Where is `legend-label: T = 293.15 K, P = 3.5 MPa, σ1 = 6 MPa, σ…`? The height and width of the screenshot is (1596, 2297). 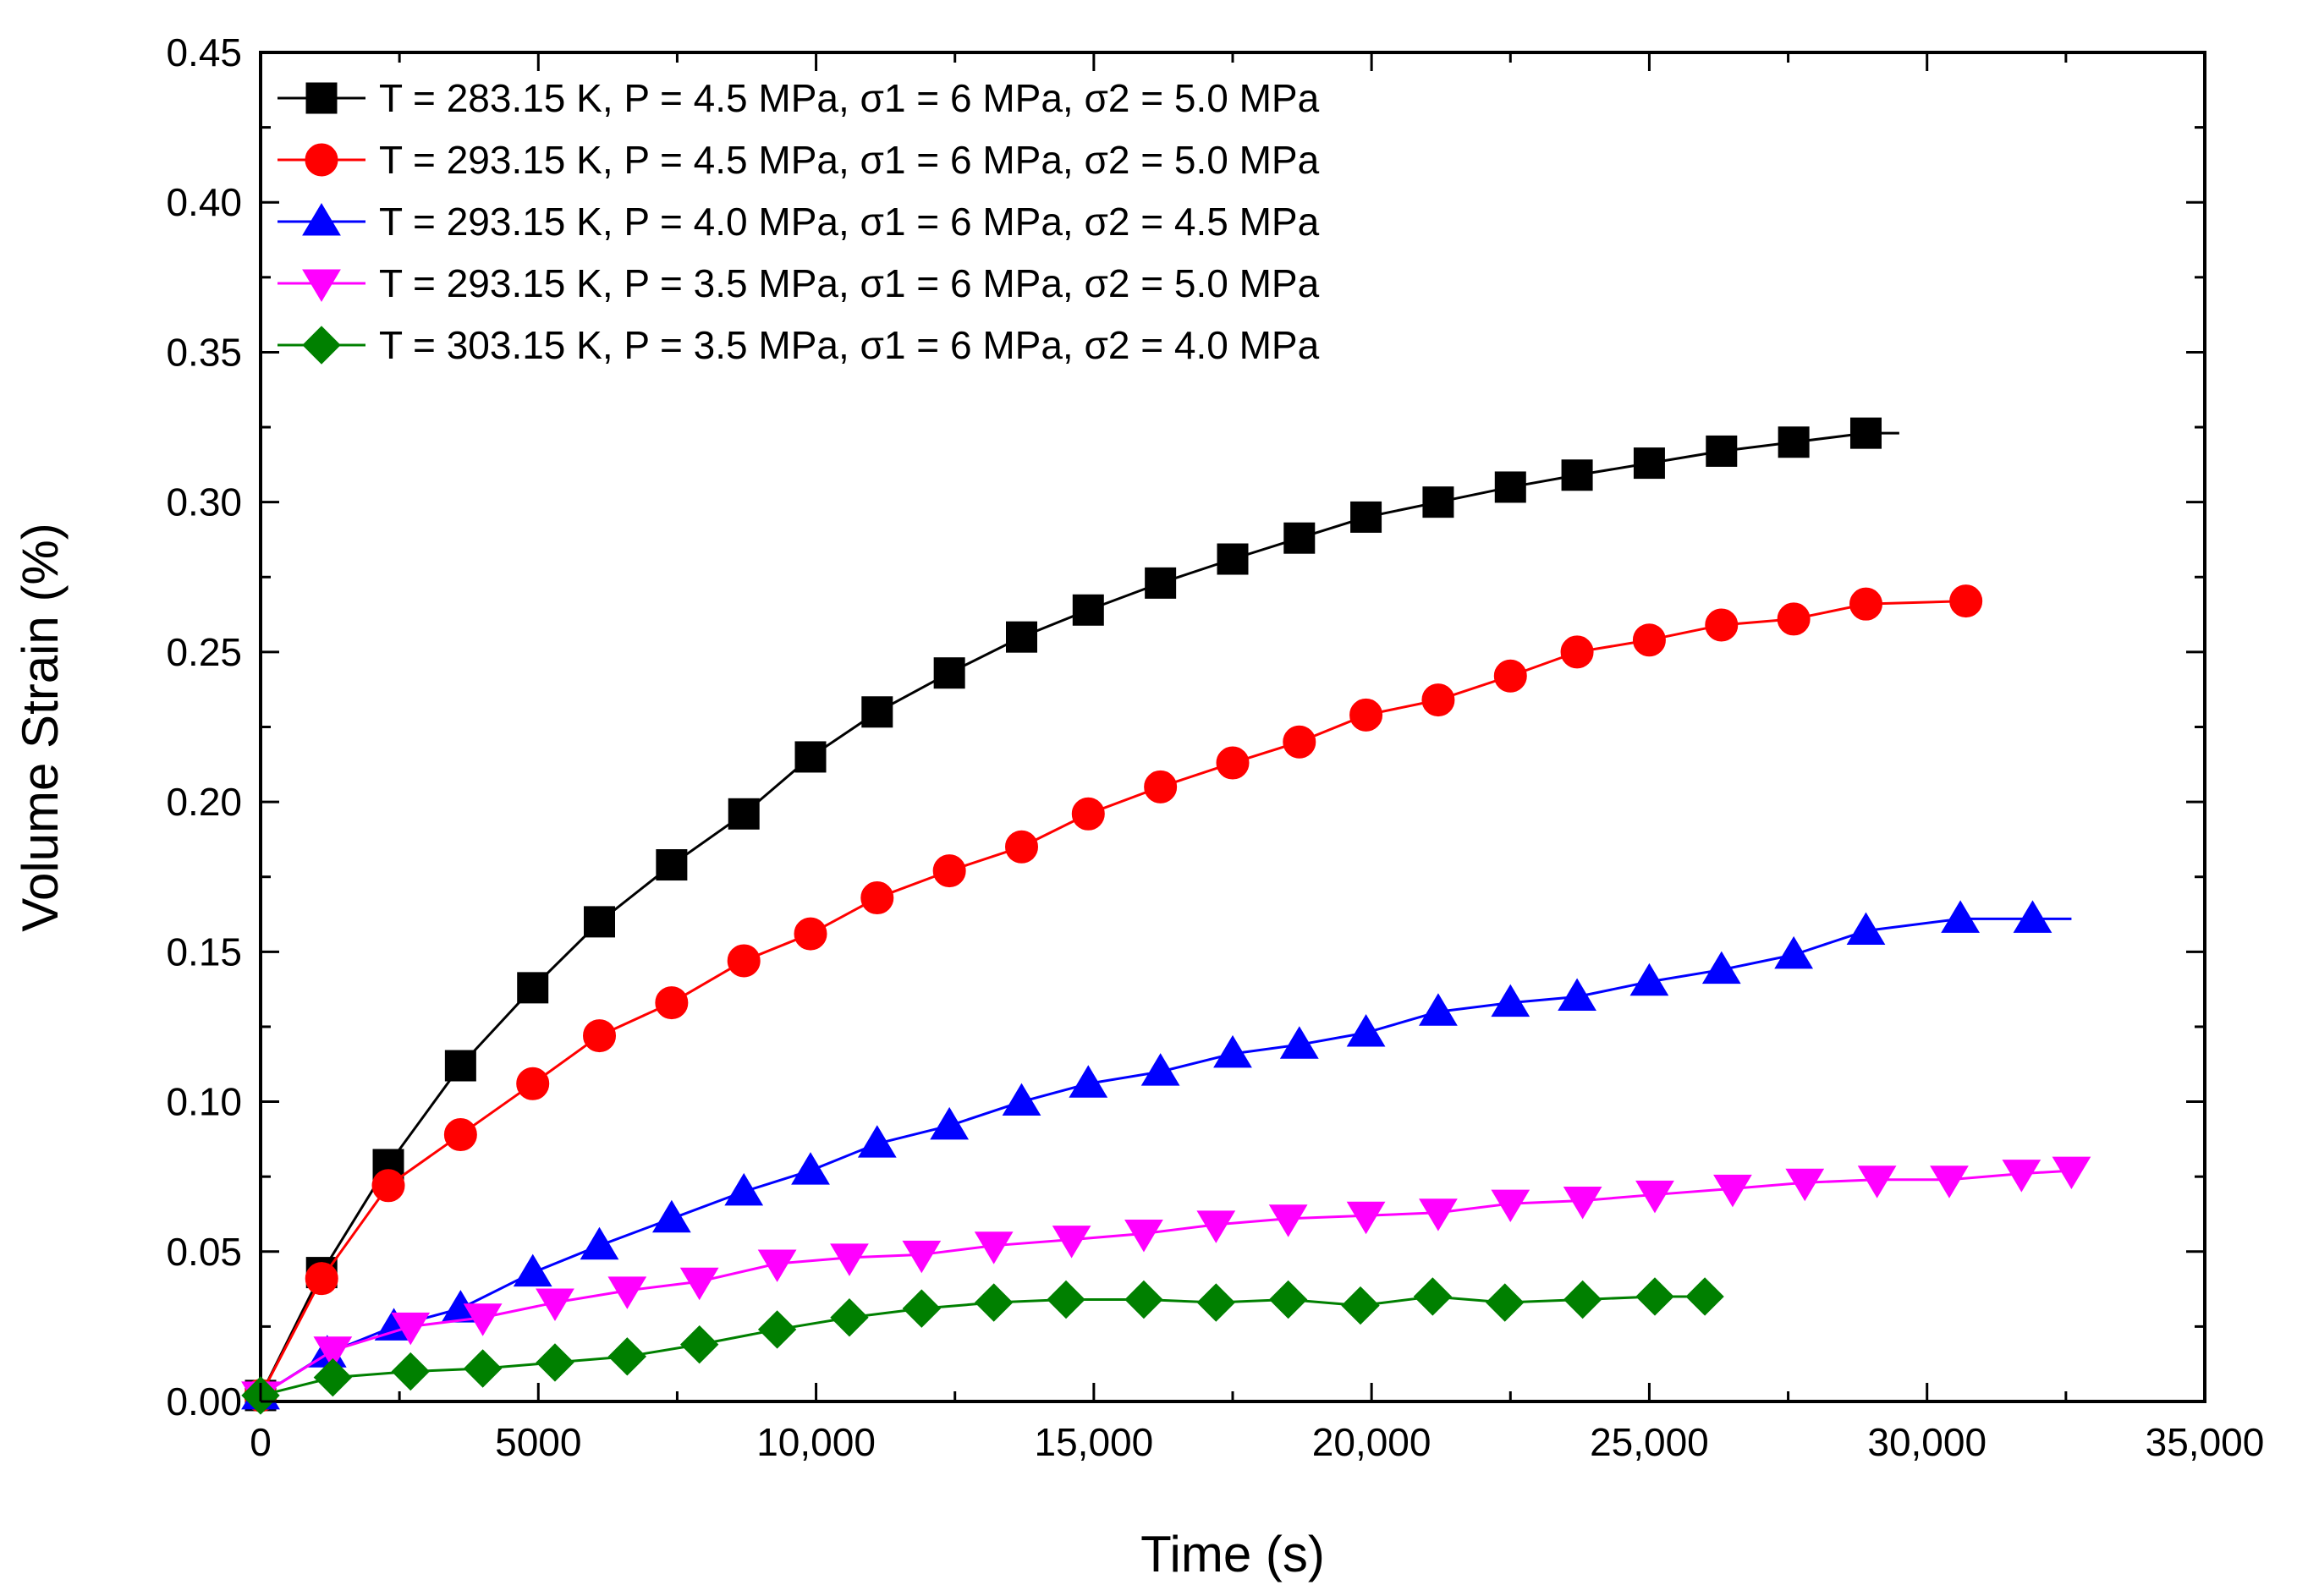 legend-label: T = 293.15 K, P = 3.5 MPa, σ1 = 6 MPa, σ… is located at coordinates (850, 283).